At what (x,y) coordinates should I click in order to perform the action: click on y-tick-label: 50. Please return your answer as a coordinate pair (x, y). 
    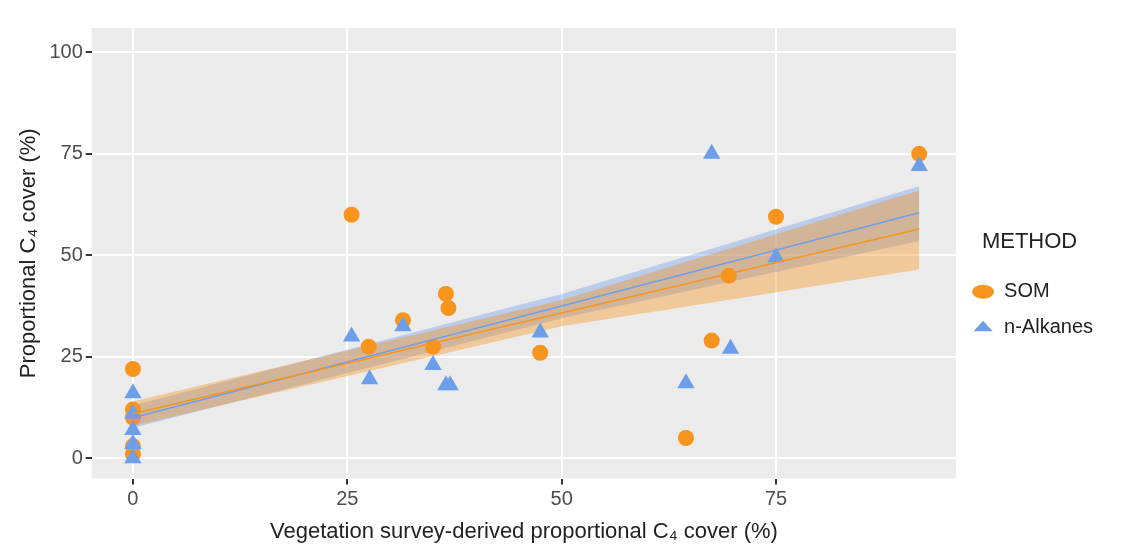
    Looking at the image, I should click on (71, 253).